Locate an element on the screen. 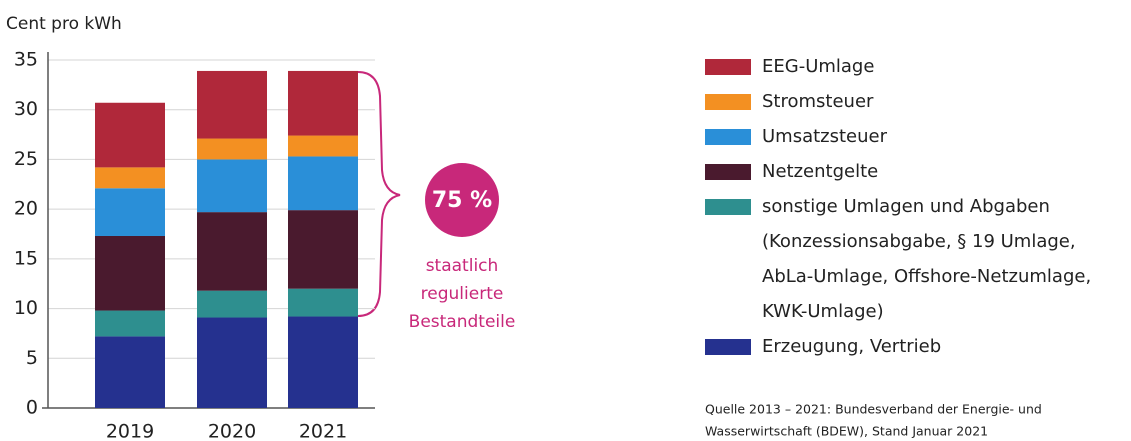  badge is located at coordinates (462, 200).